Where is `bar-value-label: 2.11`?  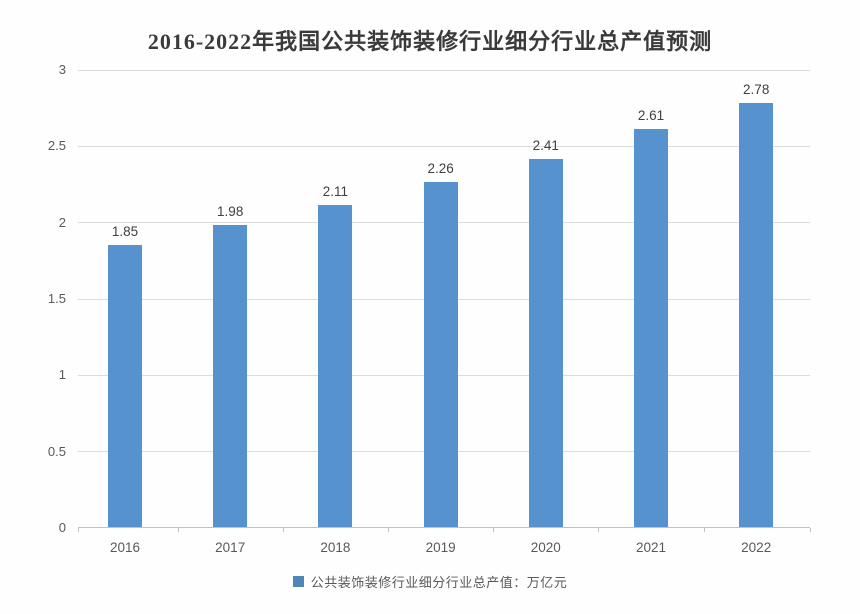 bar-value-label: 2.11 is located at coordinates (335, 191).